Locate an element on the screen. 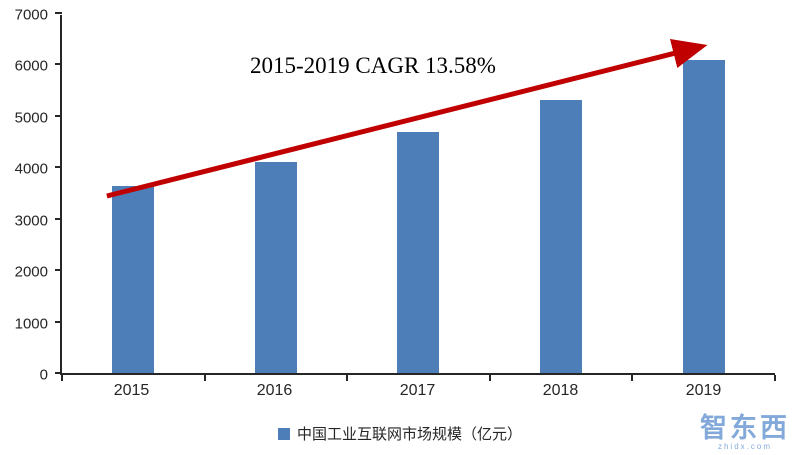 The height and width of the screenshot is (455, 800). bar-2019 is located at coordinates (703, 216).